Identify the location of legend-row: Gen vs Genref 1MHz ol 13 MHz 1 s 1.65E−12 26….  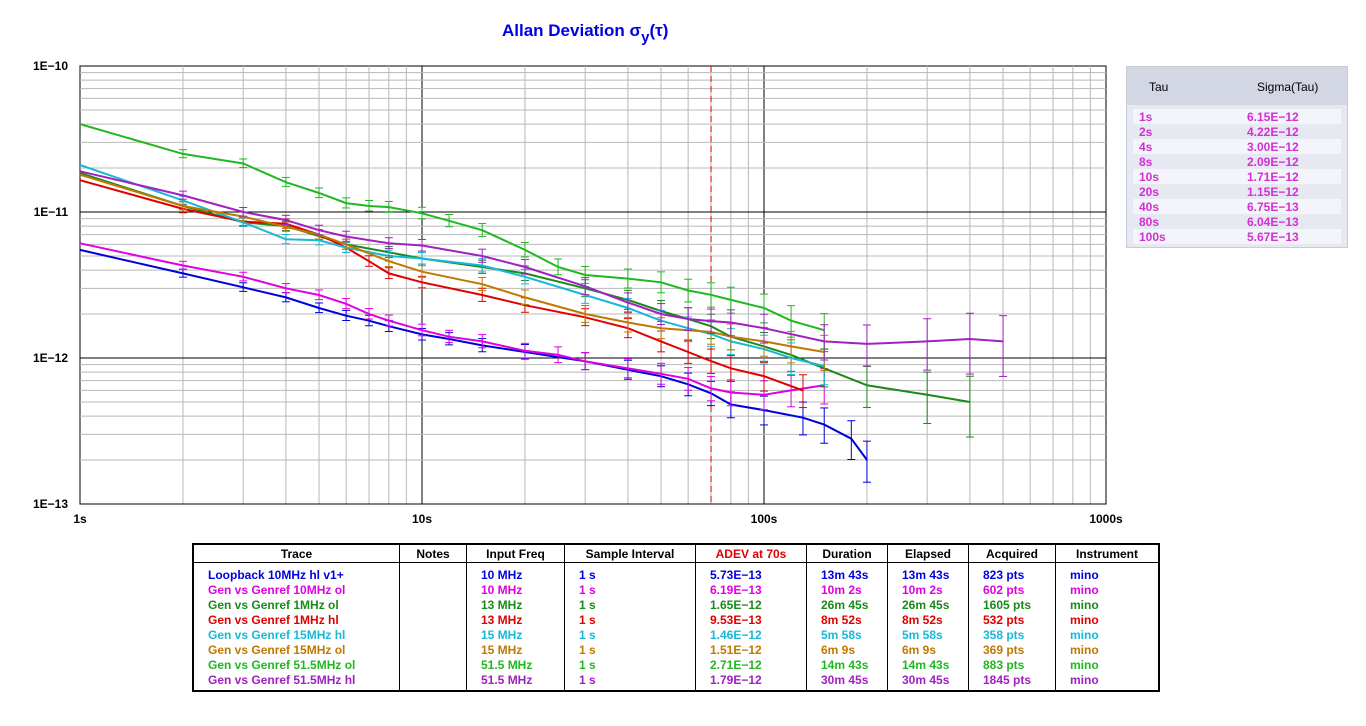
(676, 604).